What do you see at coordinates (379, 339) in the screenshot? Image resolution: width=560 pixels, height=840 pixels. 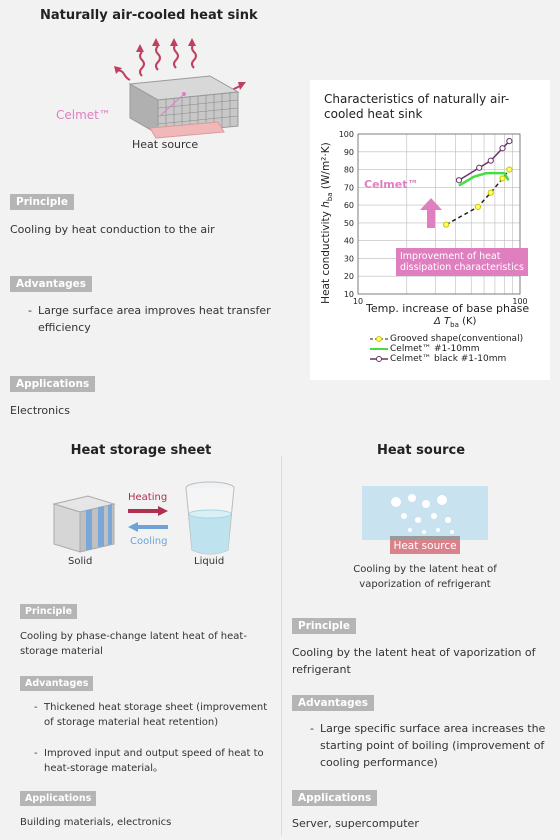 I see `legend-swatch-grooved` at bounding box center [379, 339].